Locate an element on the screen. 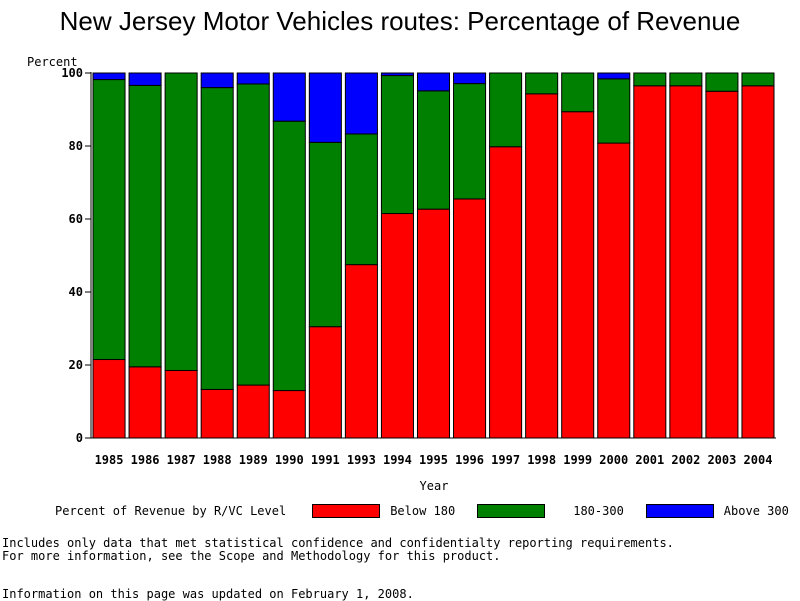 This screenshot has height=601, width=800. x-tick-label: 1996 is located at coordinates (469, 460).